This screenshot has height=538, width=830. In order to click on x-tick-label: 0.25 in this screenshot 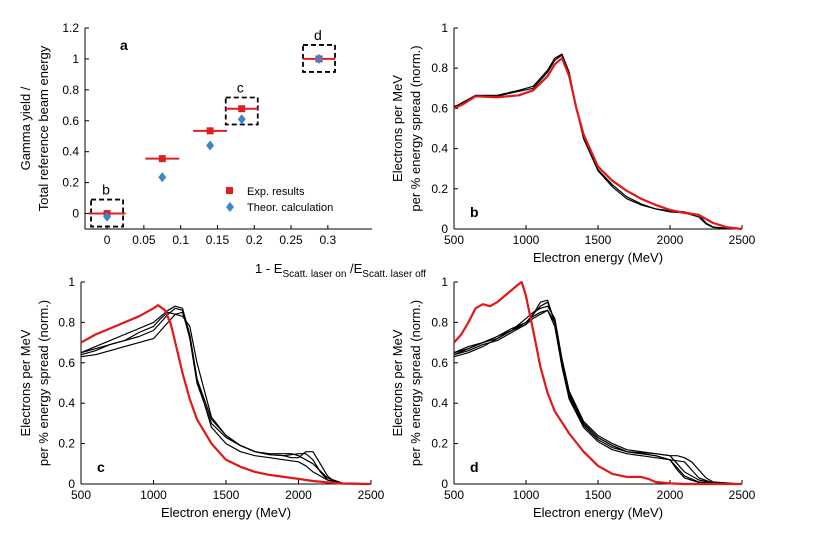, I will do `click(291, 240)`.